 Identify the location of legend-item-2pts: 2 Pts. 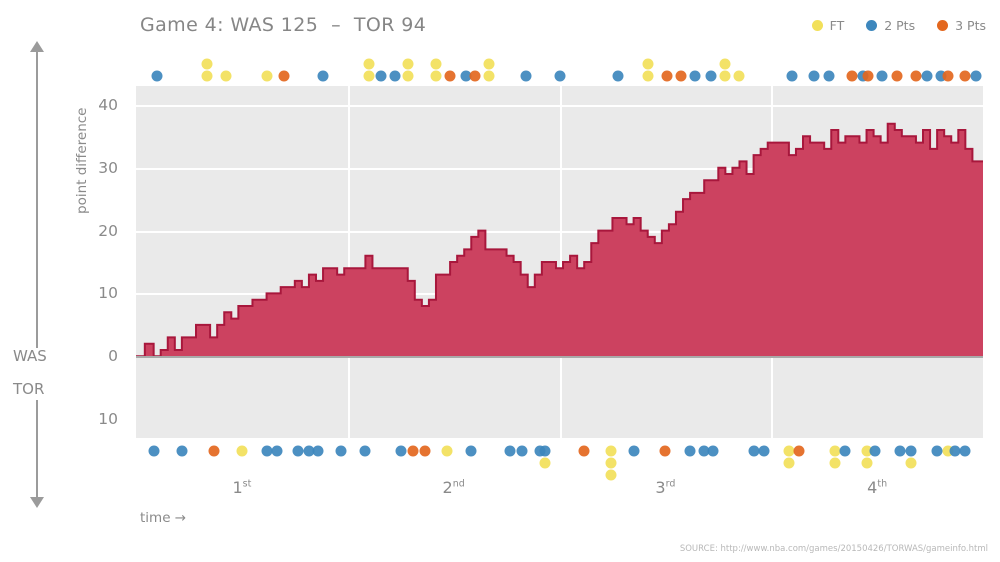
(890, 25).